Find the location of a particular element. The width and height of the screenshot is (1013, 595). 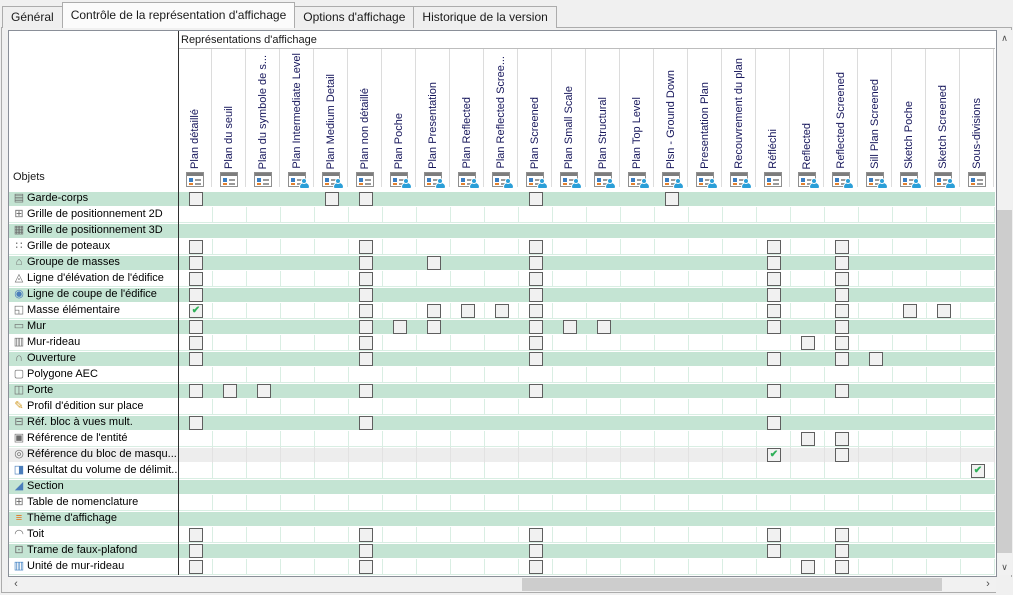

checkbox-ligne-d-elevation-de-l-edifice-col11 is located at coordinates (536, 279).